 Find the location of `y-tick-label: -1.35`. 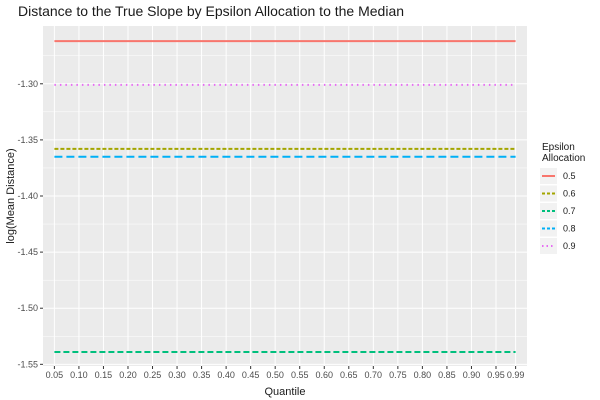

y-tick-label: -1.35 is located at coordinates (27, 140).